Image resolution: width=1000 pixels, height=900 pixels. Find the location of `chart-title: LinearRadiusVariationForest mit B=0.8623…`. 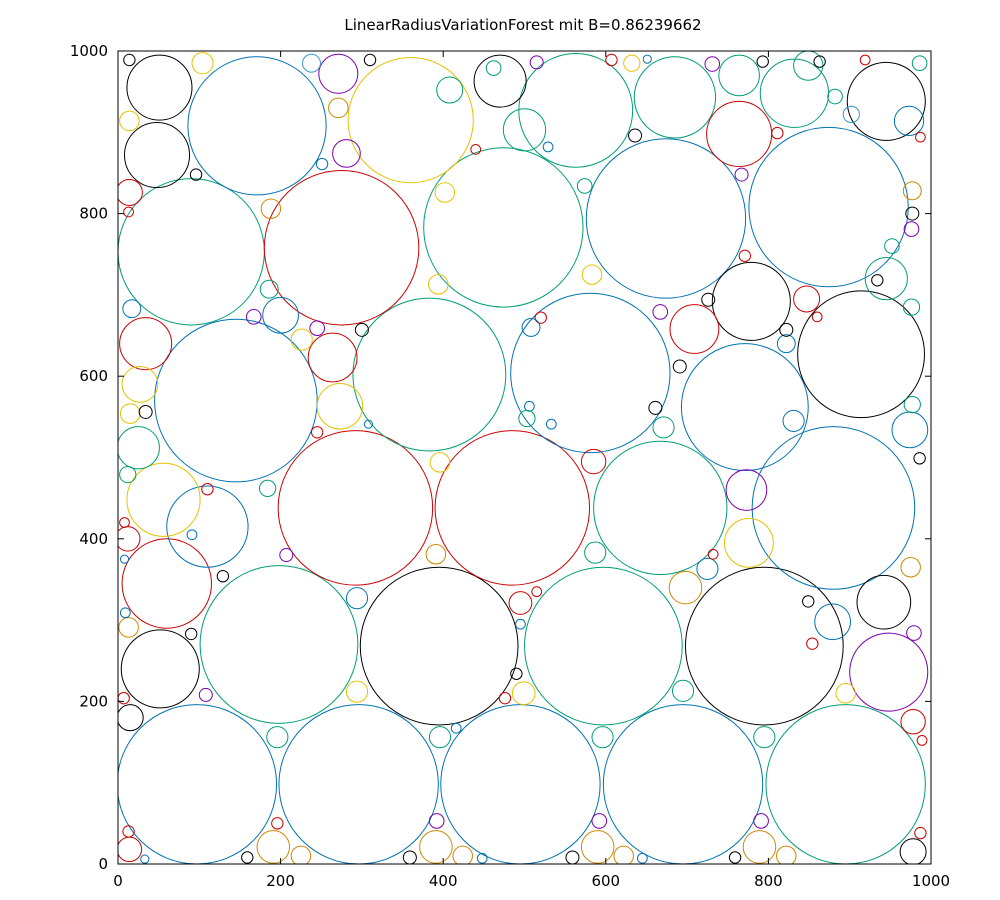

chart-title: LinearRadiusVariationForest mit B=0.8623… is located at coordinates (522, 25).